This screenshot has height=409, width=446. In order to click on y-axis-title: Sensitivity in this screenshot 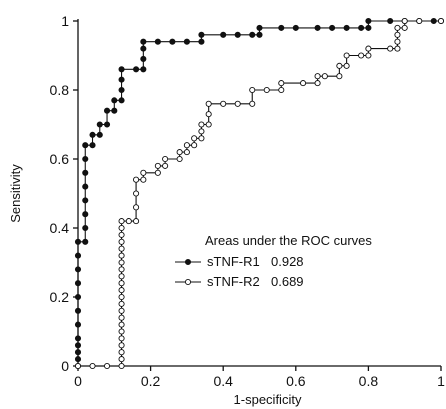, I will do `click(15, 193)`.